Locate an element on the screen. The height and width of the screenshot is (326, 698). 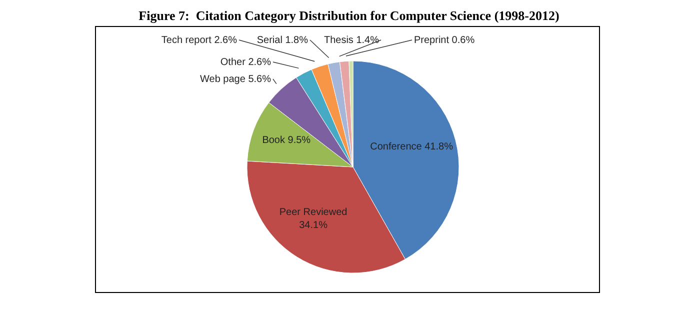
slice-label: Book 9.5% is located at coordinates (286, 140).